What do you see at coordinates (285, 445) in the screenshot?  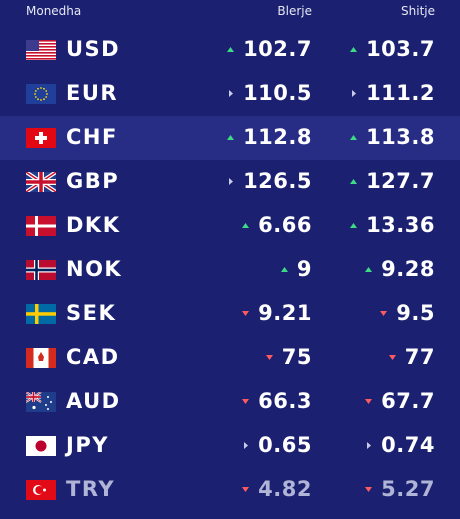 I see `buy-value: 0.65` at bounding box center [285, 445].